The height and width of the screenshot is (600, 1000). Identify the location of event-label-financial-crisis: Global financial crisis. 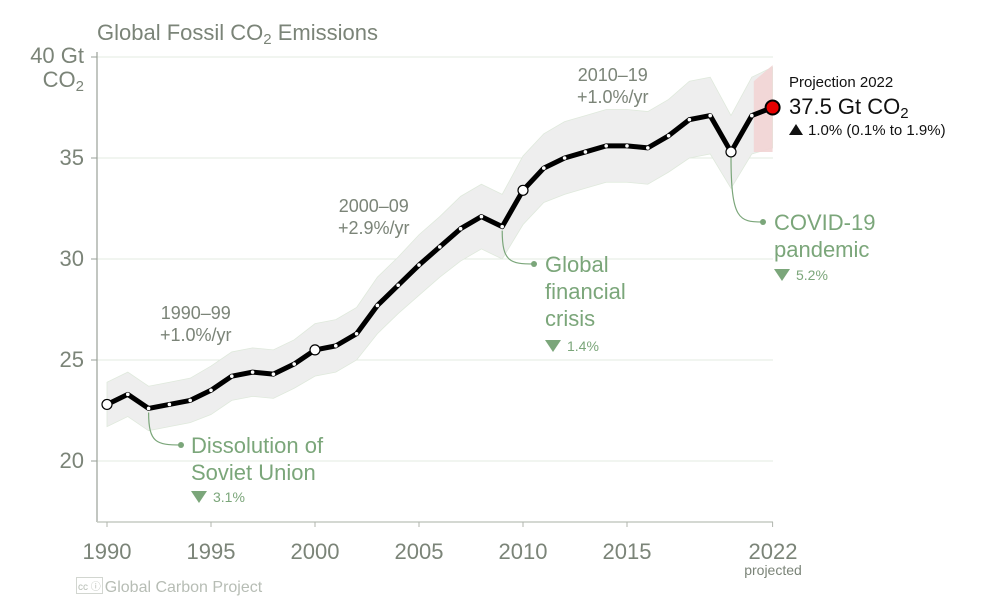
(585, 291).